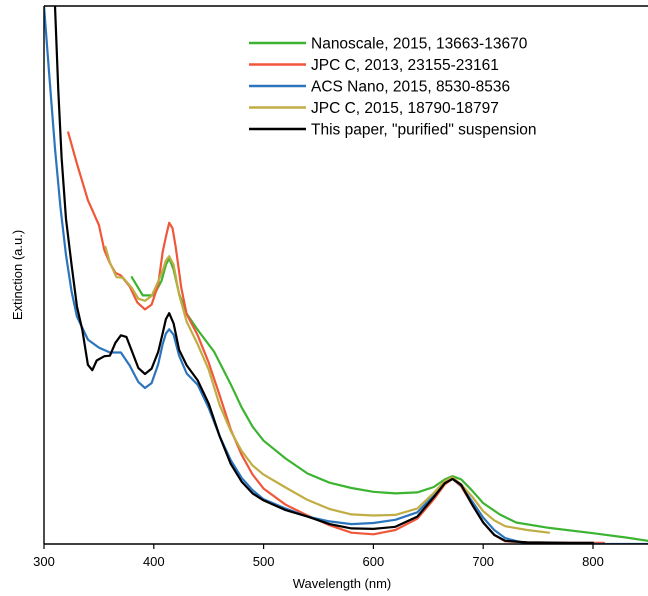 The image size is (648, 596). I want to click on legend-label-2: JPC C, 2013, 23155-23161, so click(405, 65).